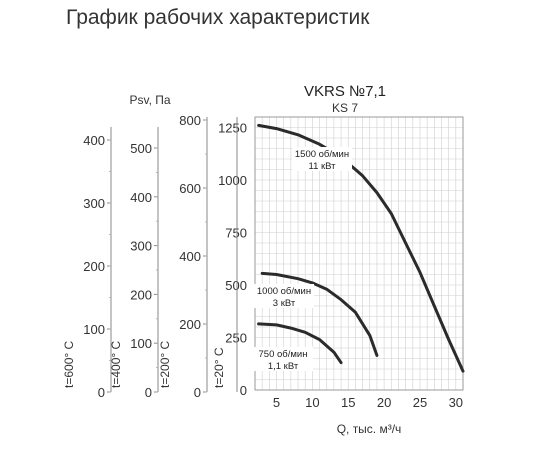  Describe the element at coordinates (141, 148) in the screenshot. I see `pressure-tick-label: 500` at that location.